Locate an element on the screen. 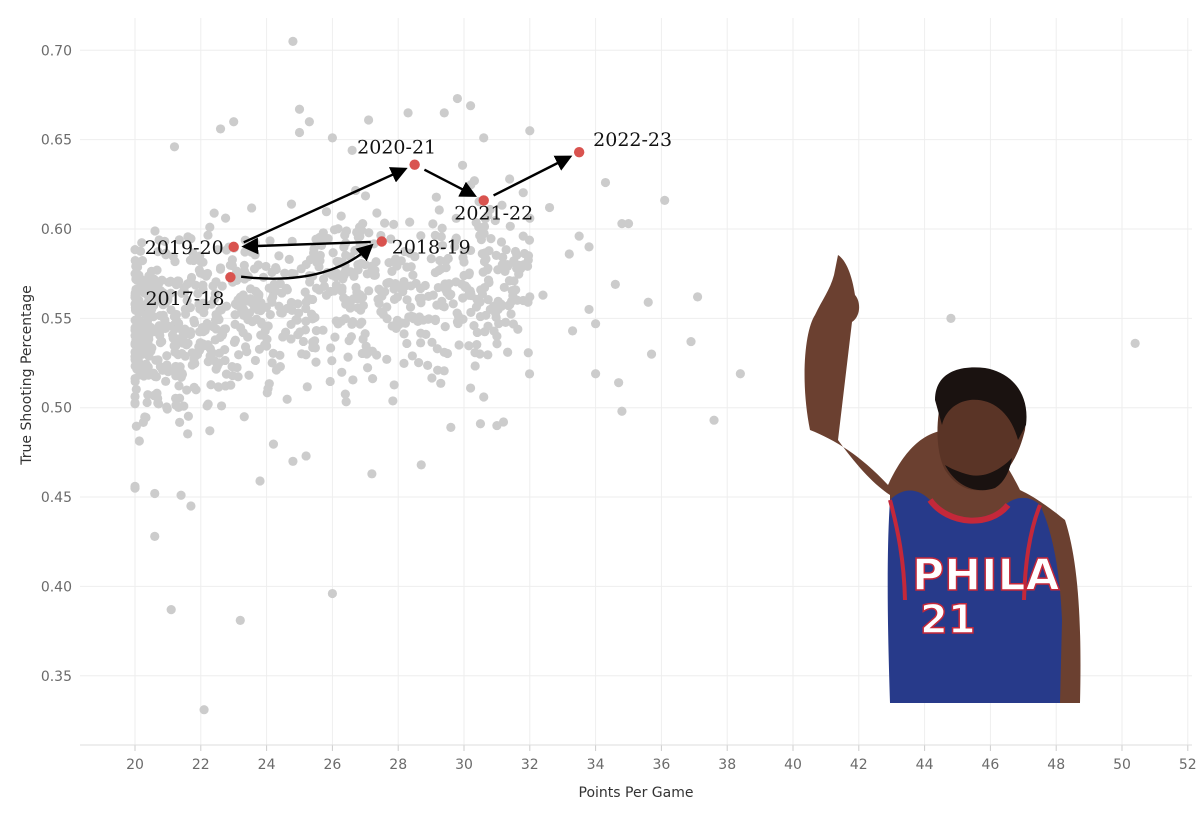 This screenshot has width=1200, height=816. season-label: 2019-20 is located at coordinates (184, 248).